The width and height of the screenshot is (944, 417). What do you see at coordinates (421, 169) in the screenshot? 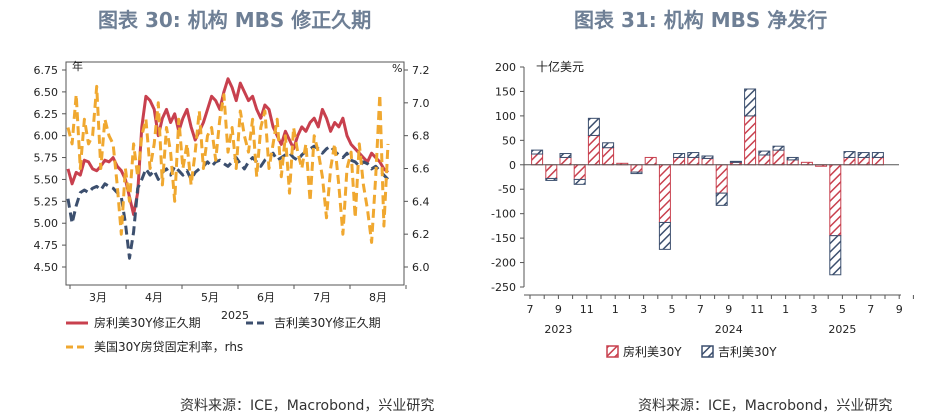
I see `right-y-tick-label: 6.6` at bounding box center [421, 169].